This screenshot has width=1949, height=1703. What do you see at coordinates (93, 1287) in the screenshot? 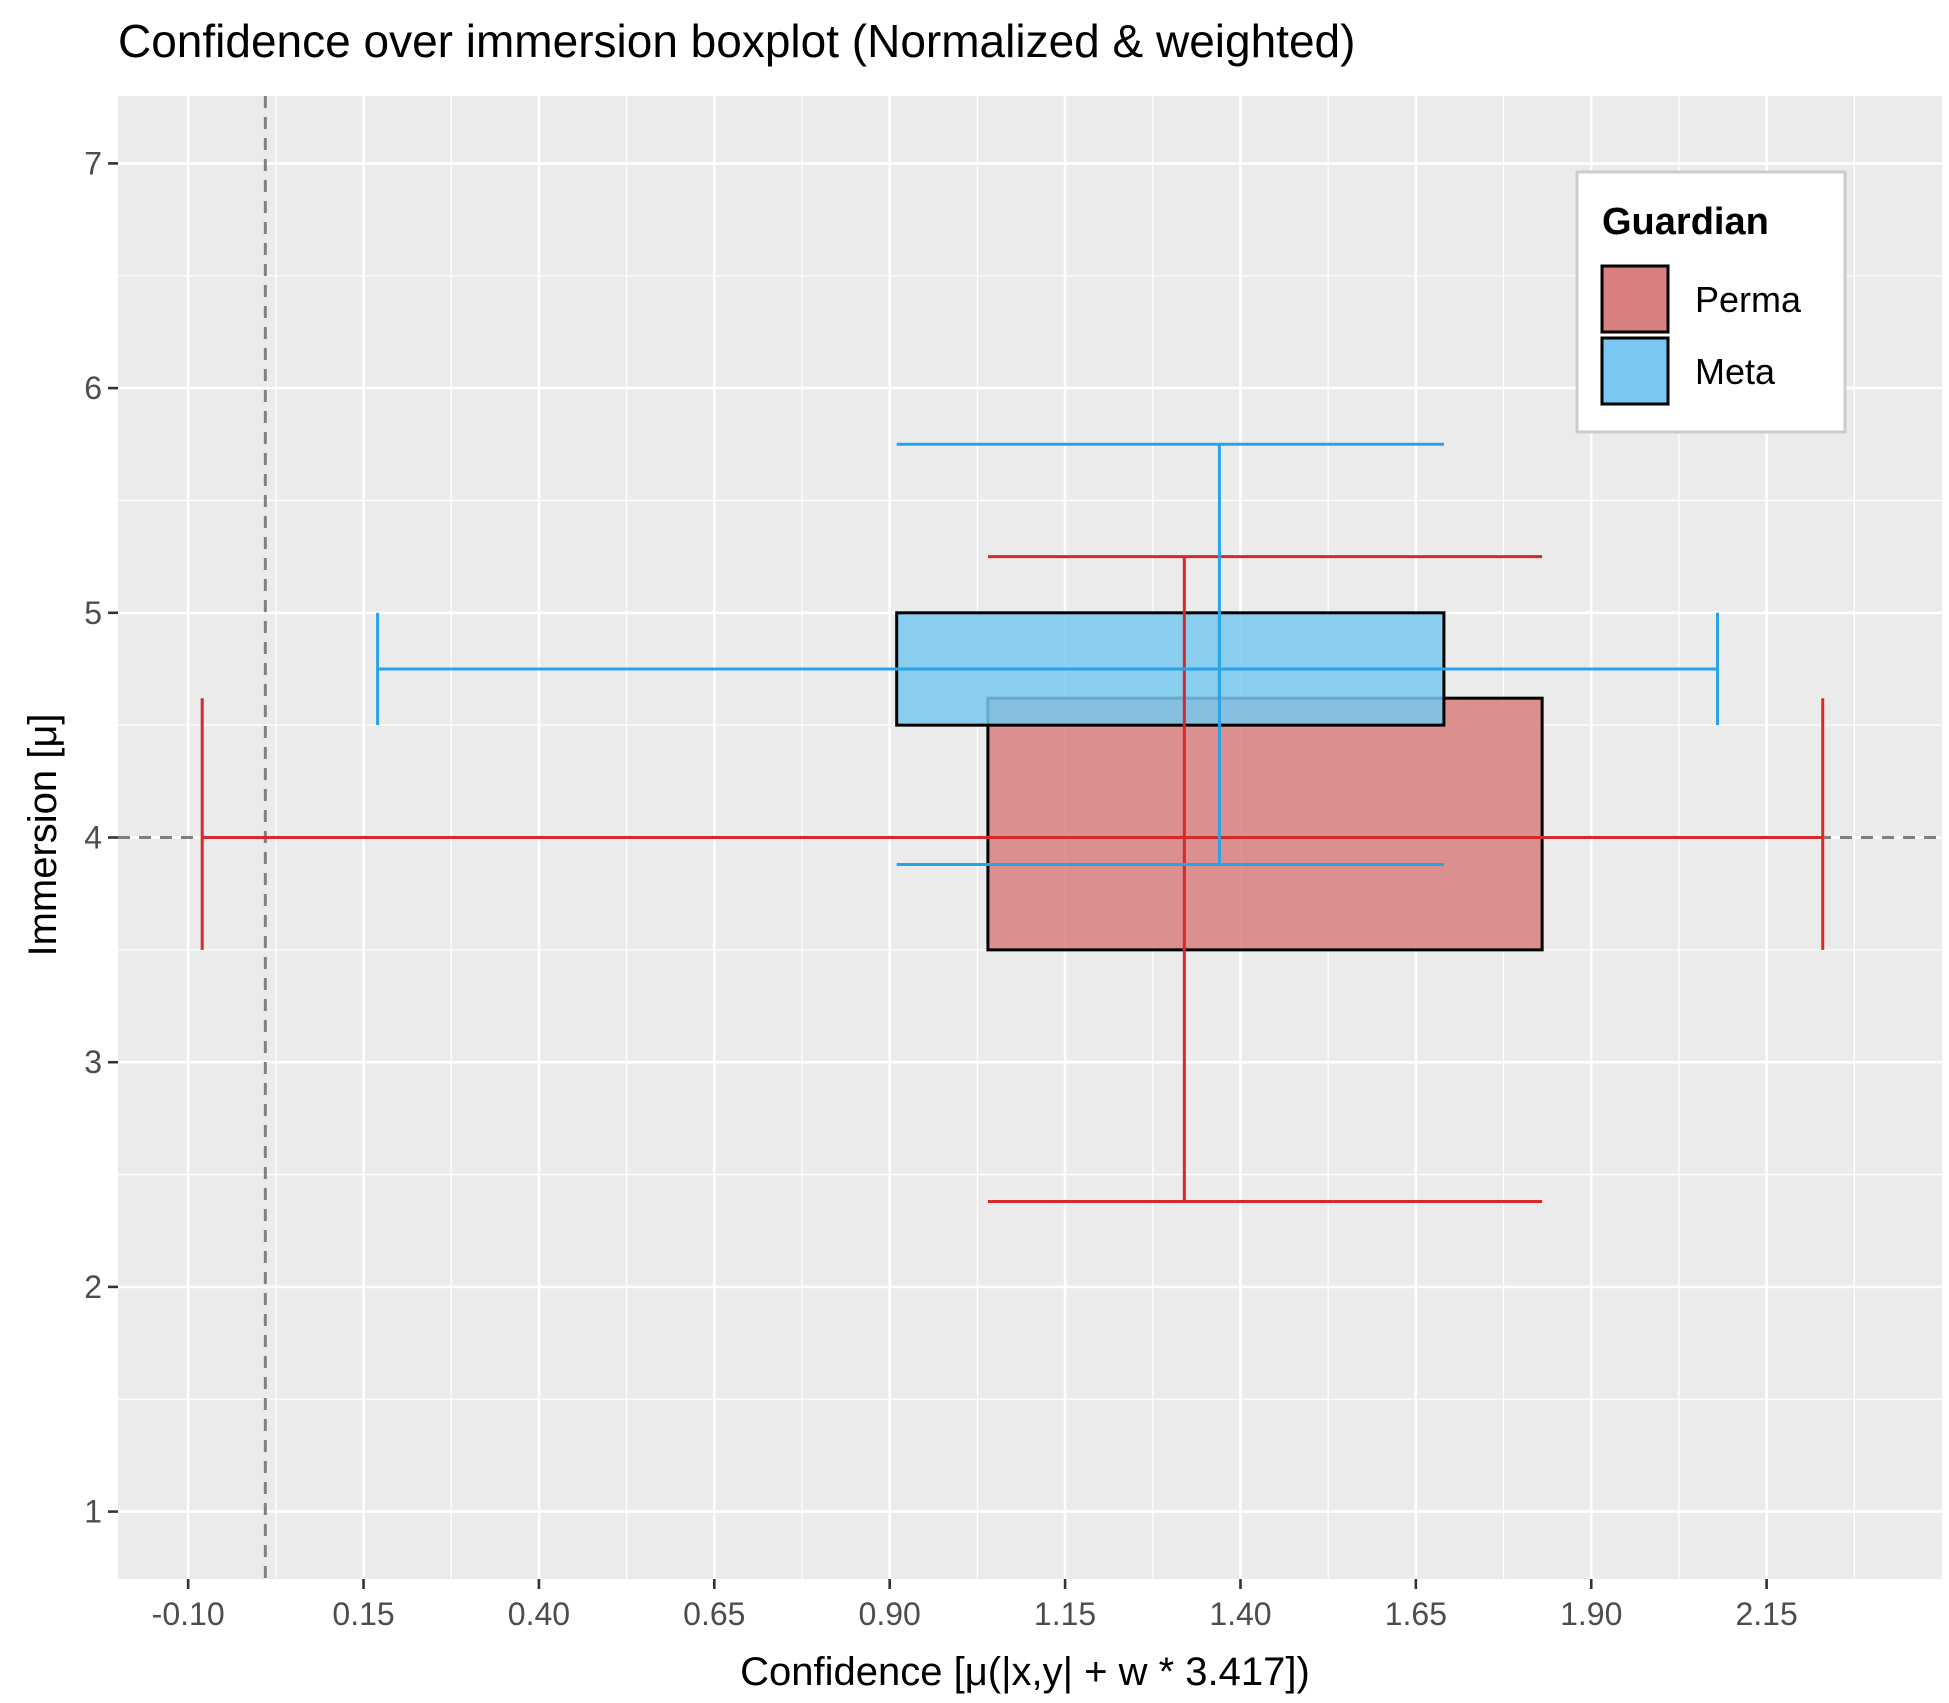
I see `y-tick-label: 2` at bounding box center [93, 1287].